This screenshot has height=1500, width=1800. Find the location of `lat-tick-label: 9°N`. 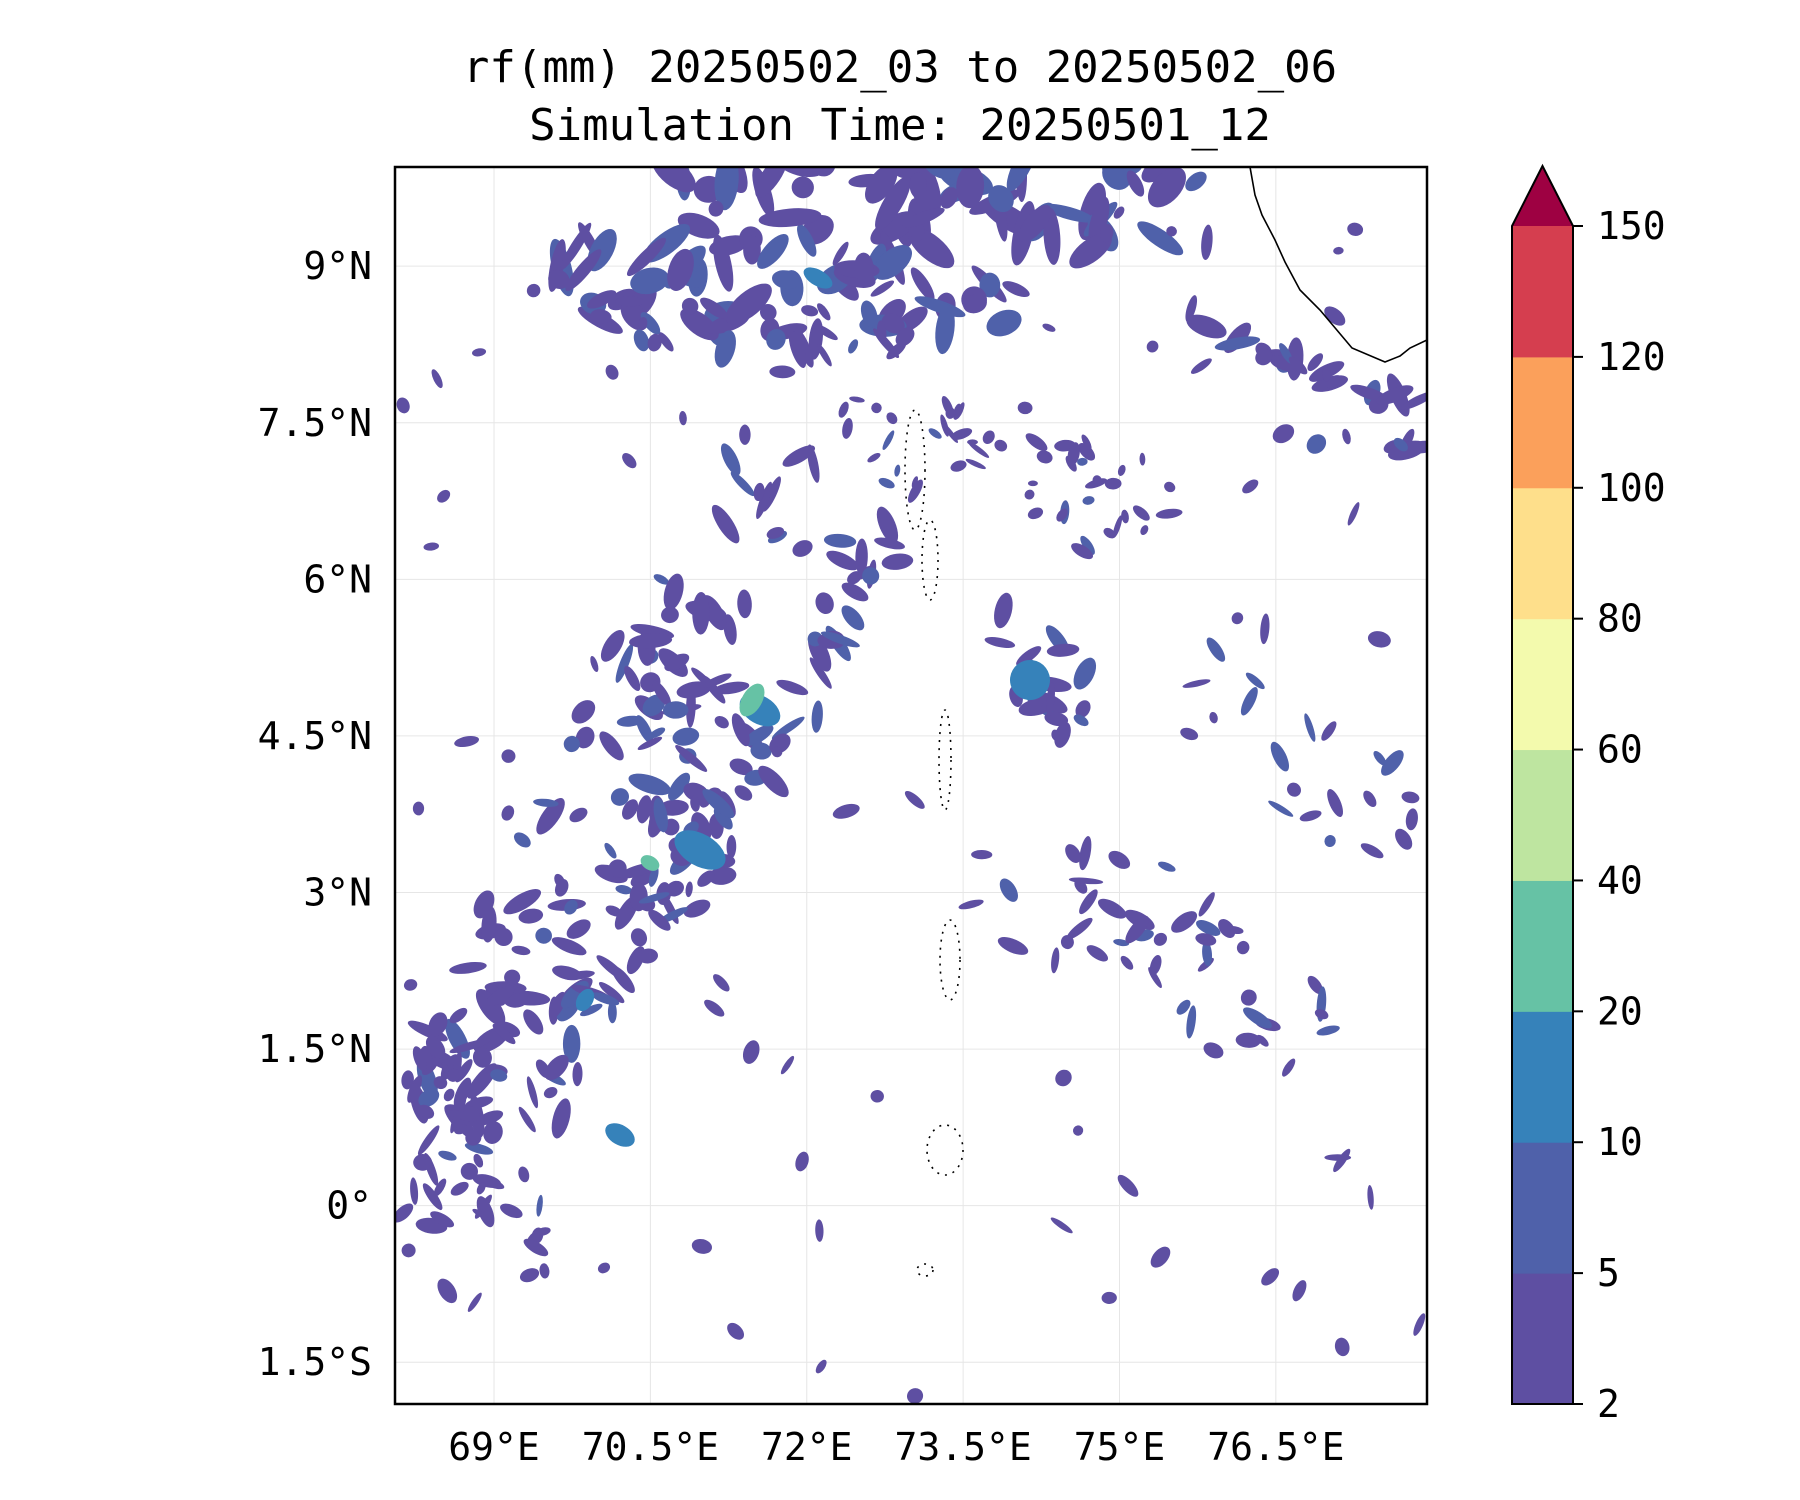

lat-tick-label: 9°N is located at coordinates (337, 266).